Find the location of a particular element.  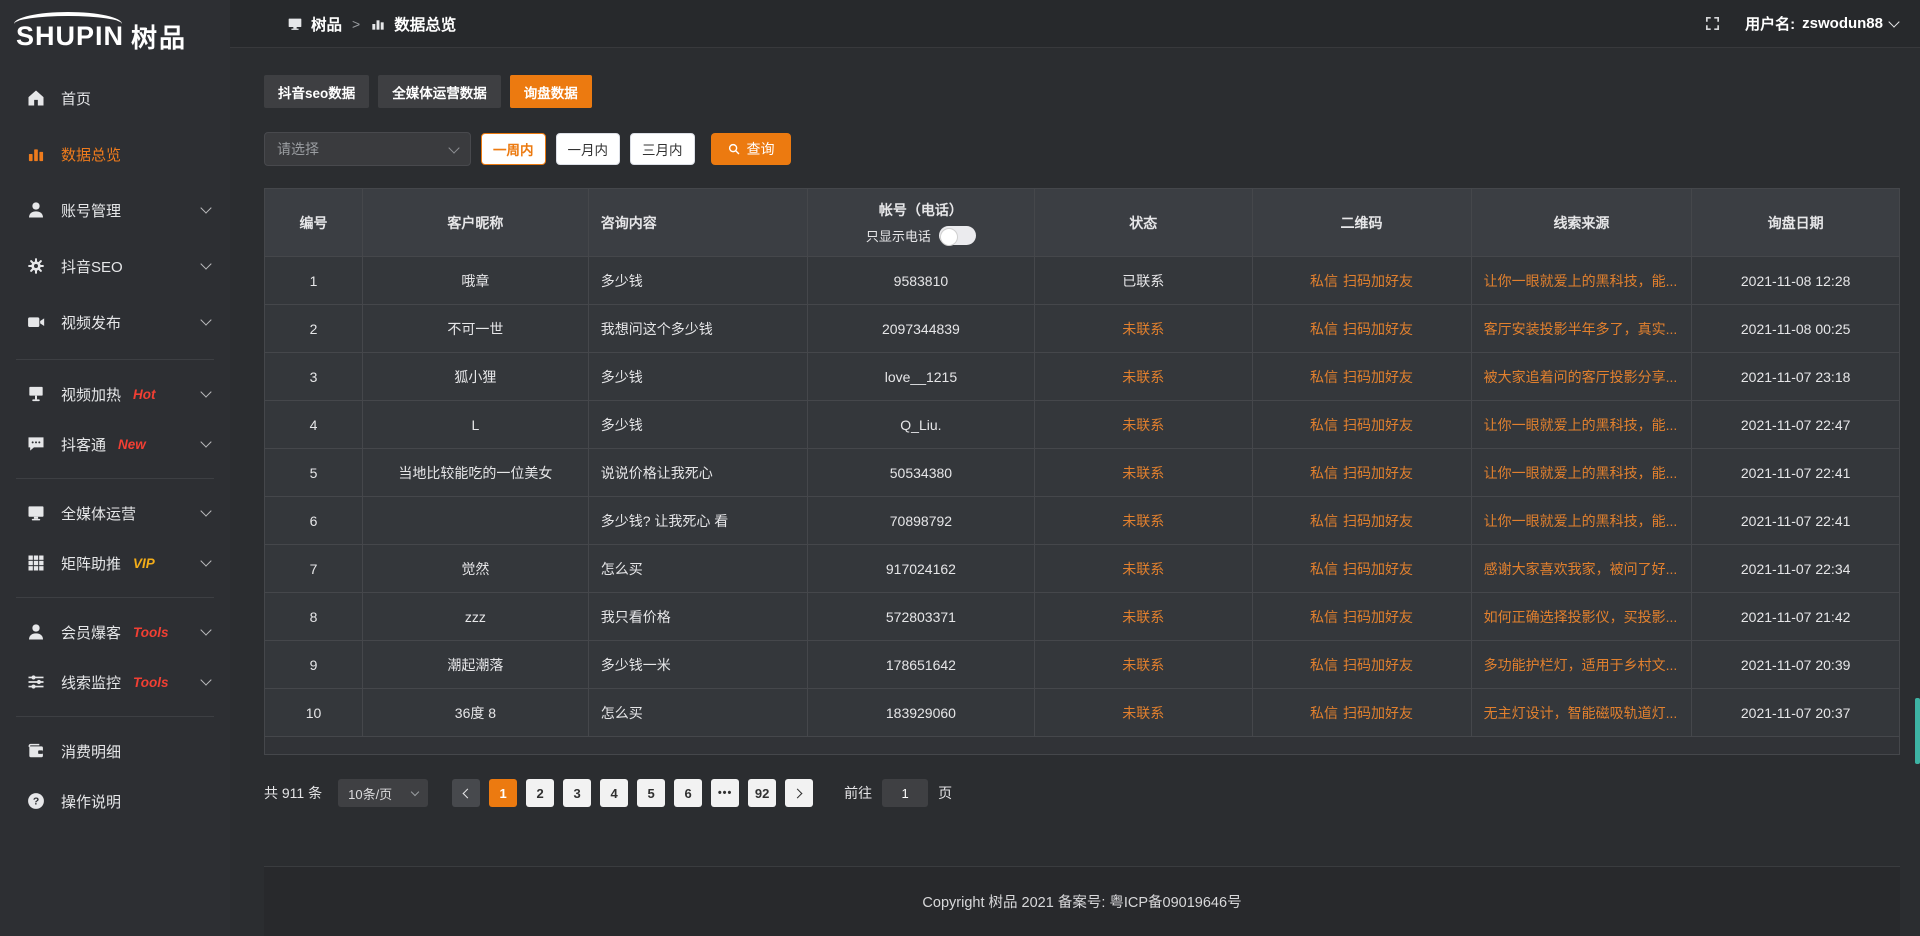

goto-suffix-label: 页 is located at coordinates (945, 793).